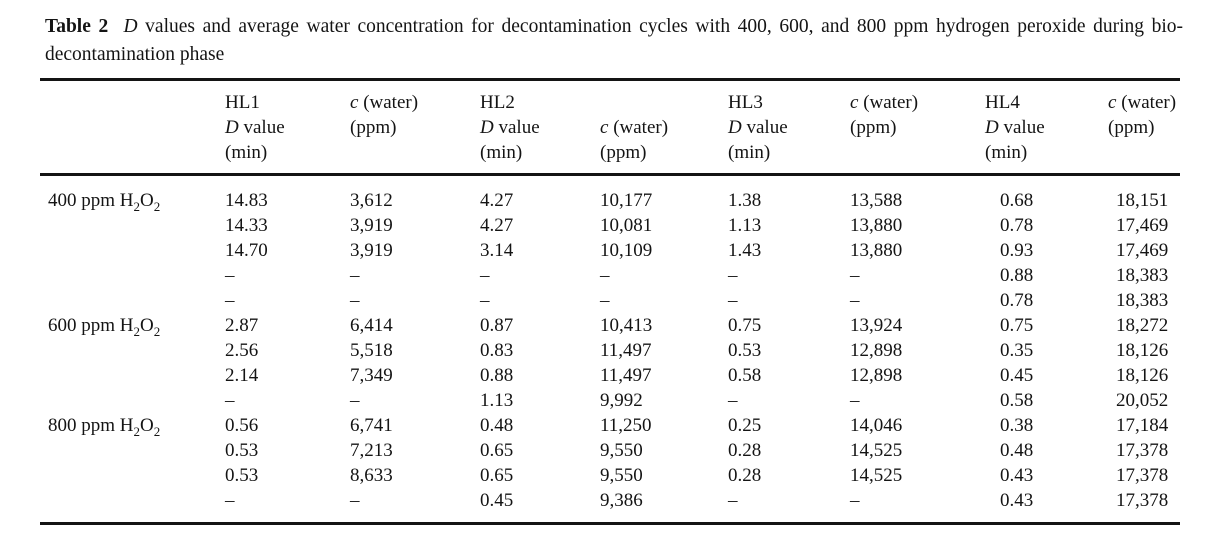  What do you see at coordinates (745, 102) in the screenshot?
I see `header-text: HL3` at bounding box center [745, 102].